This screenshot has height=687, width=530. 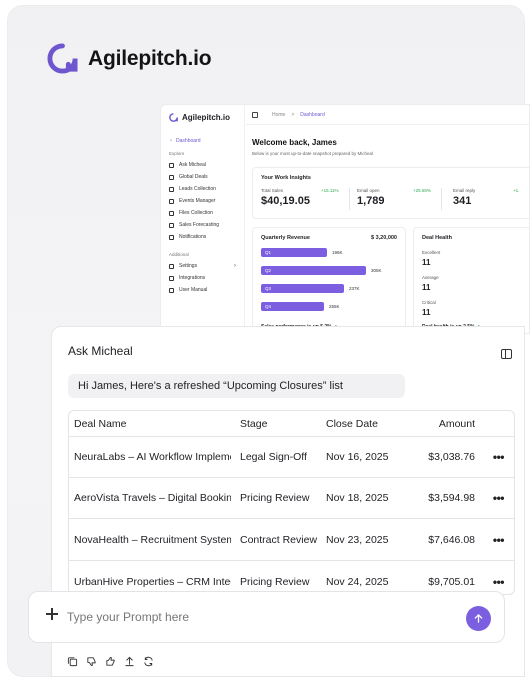 What do you see at coordinates (272, 190) in the screenshot?
I see `stat-label: Total Sales` at bounding box center [272, 190].